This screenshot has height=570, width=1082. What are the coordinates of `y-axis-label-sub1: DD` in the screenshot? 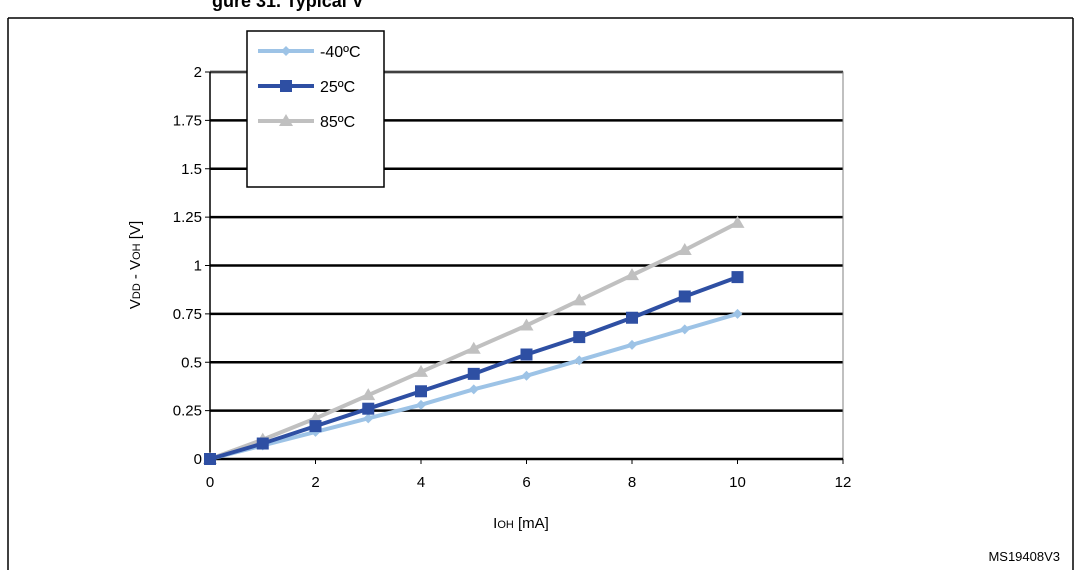 It's located at (137, 291).